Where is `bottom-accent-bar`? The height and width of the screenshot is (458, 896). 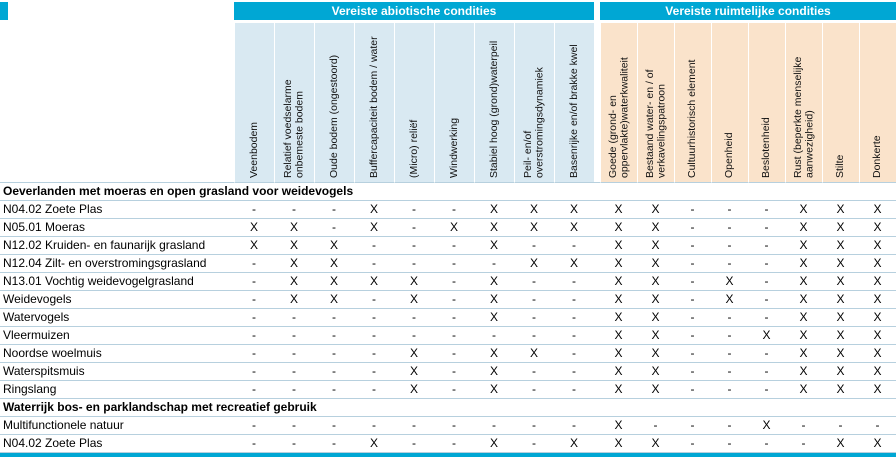
bottom-accent-bar is located at coordinates (448, 455).